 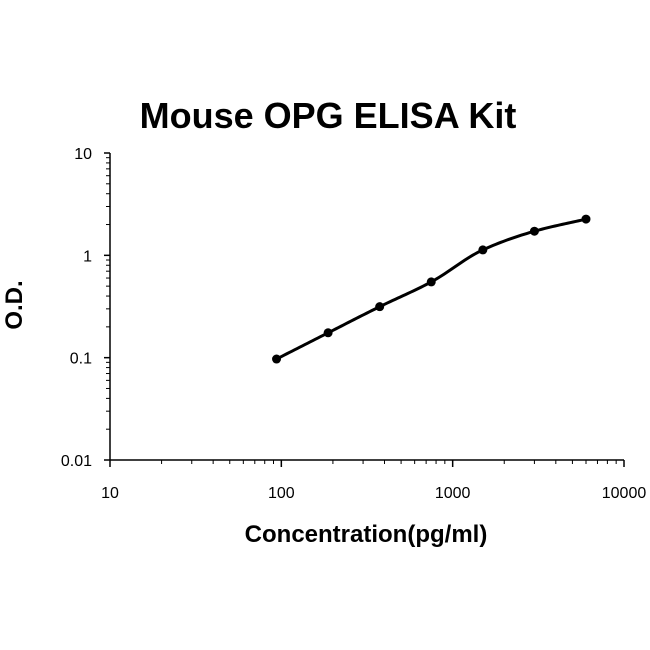 What do you see at coordinates (624, 493) in the screenshot?
I see `x-tick-label: 10000` at bounding box center [624, 493].